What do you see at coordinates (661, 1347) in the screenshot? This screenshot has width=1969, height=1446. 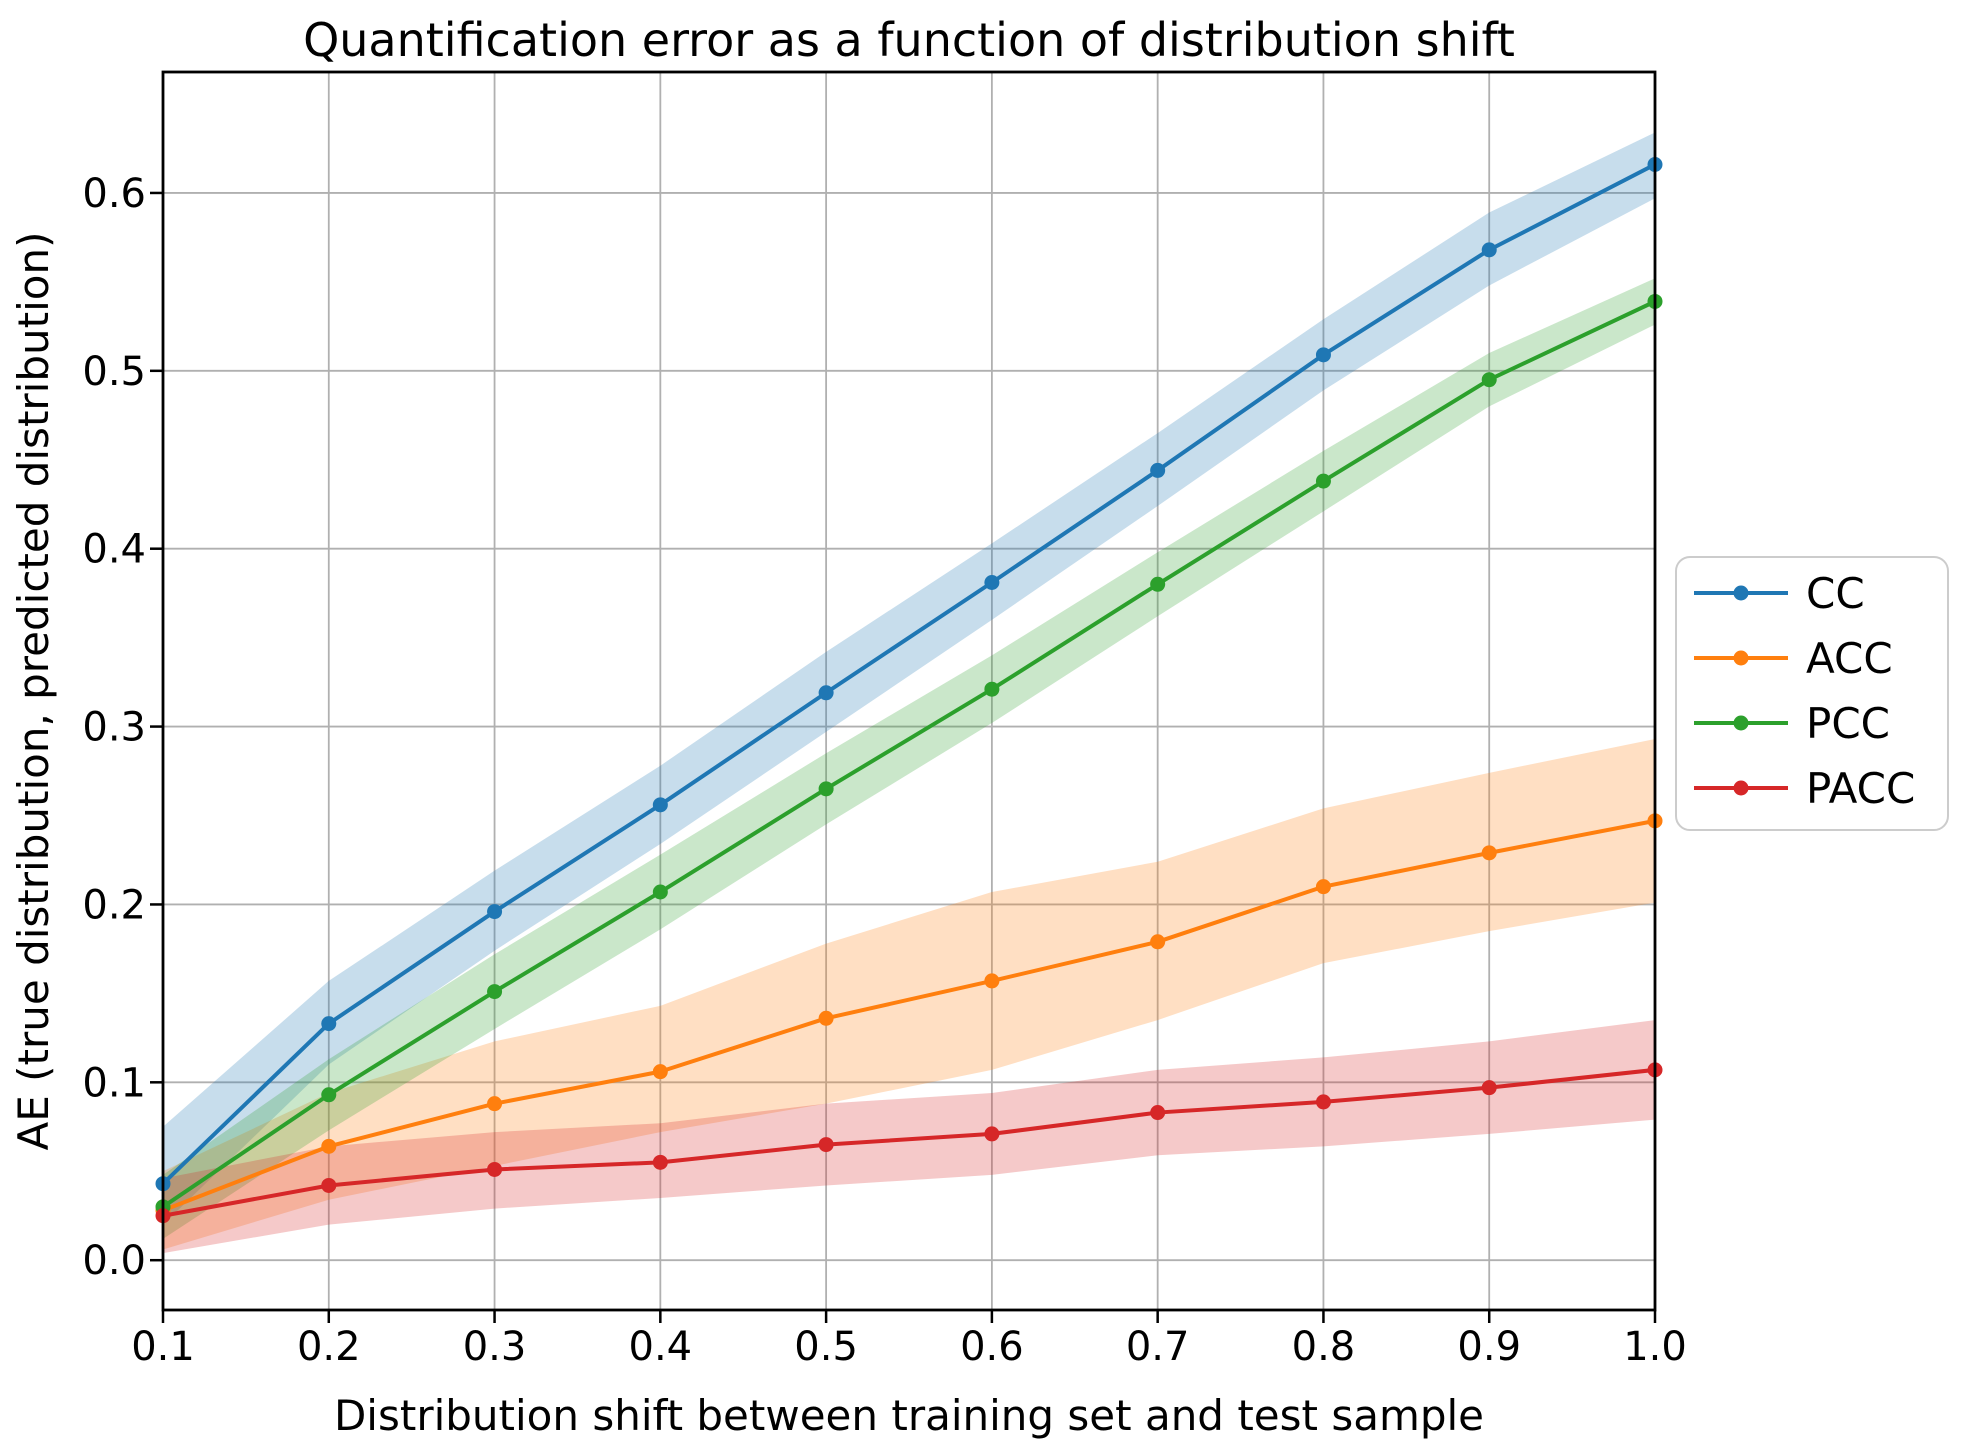 I see `x-tick-label: 0.4` at bounding box center [661, 1347].